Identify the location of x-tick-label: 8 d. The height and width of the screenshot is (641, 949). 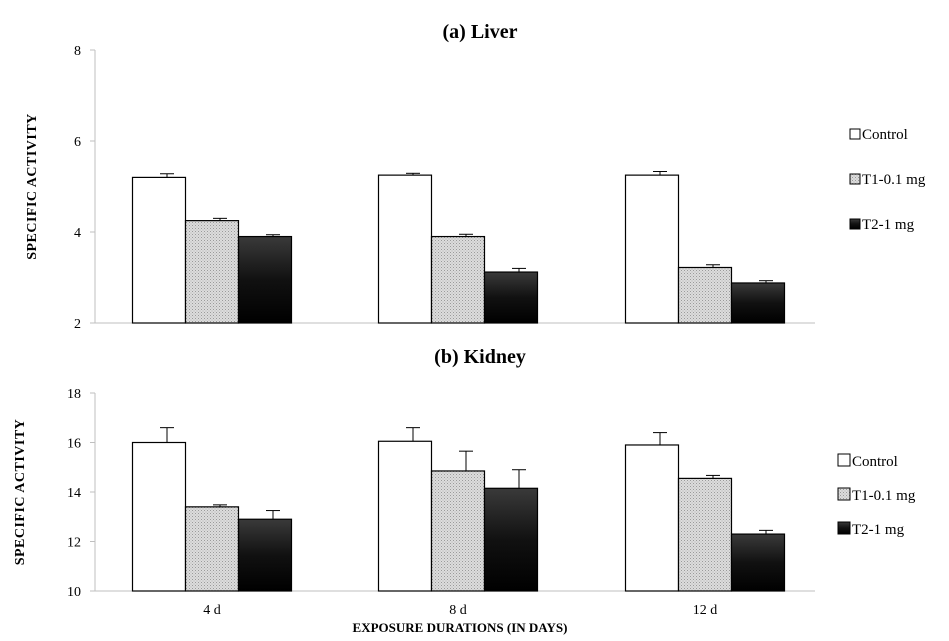
(458, 610).